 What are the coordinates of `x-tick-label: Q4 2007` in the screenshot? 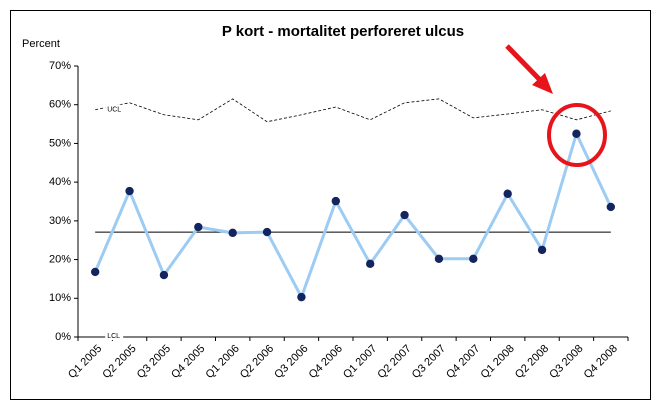 It's located at (463, 362).